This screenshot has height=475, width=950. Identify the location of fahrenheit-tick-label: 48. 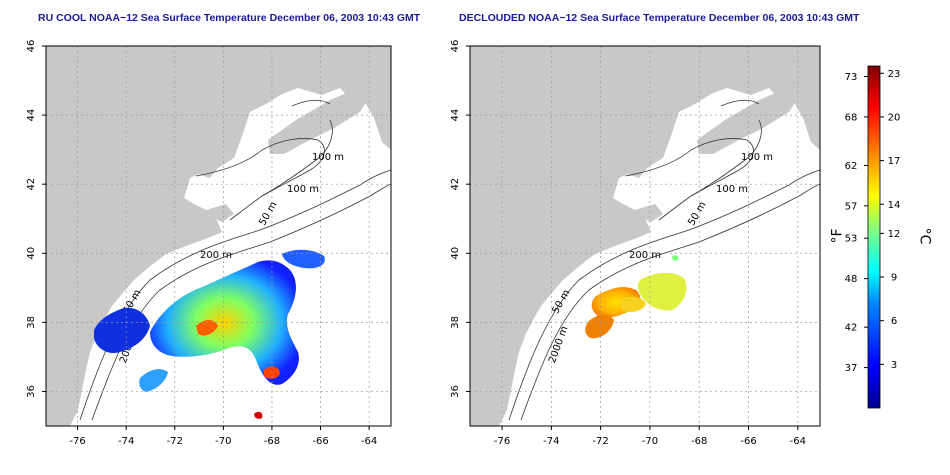
(851, 279).